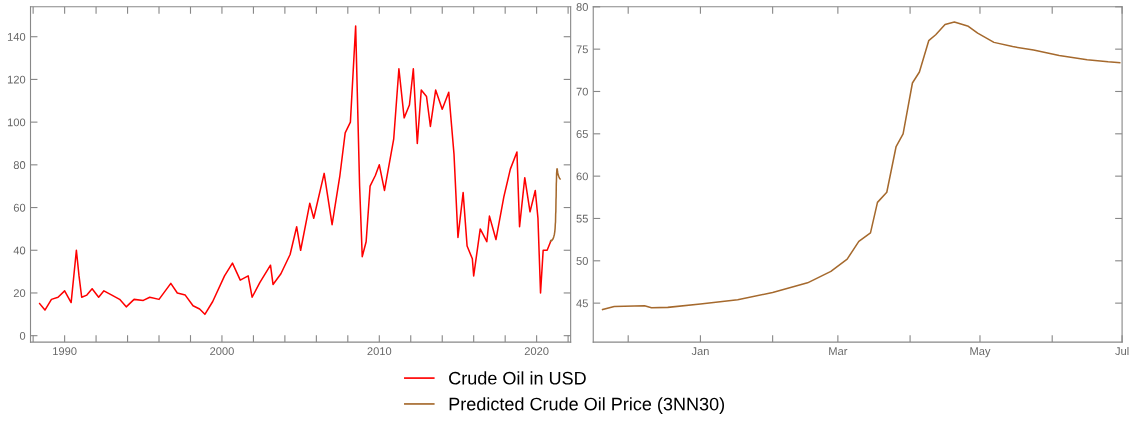 Image resolution: width=1130 pixels, height=426 pixels. I want to click on y-tick-label: 20, so click(19, 293).